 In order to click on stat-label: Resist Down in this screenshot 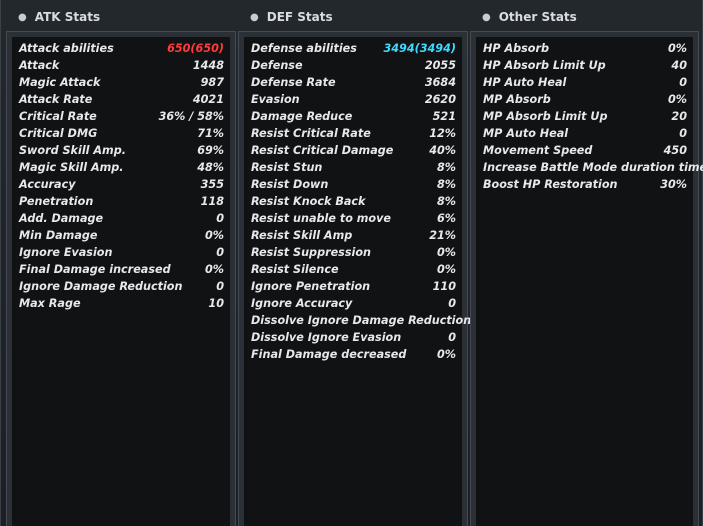, I will do `click(290, 184)`.